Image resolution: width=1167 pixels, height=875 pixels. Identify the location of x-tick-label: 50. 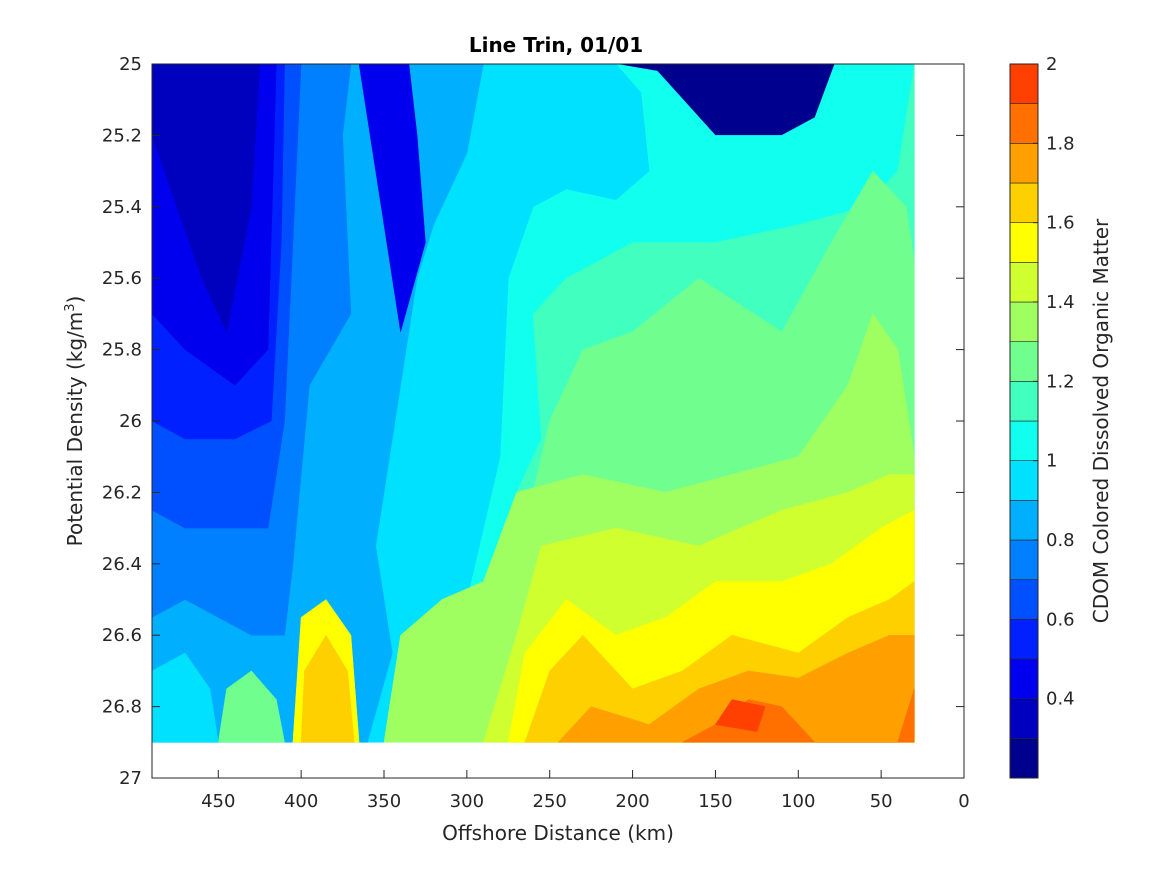
(881, 801).